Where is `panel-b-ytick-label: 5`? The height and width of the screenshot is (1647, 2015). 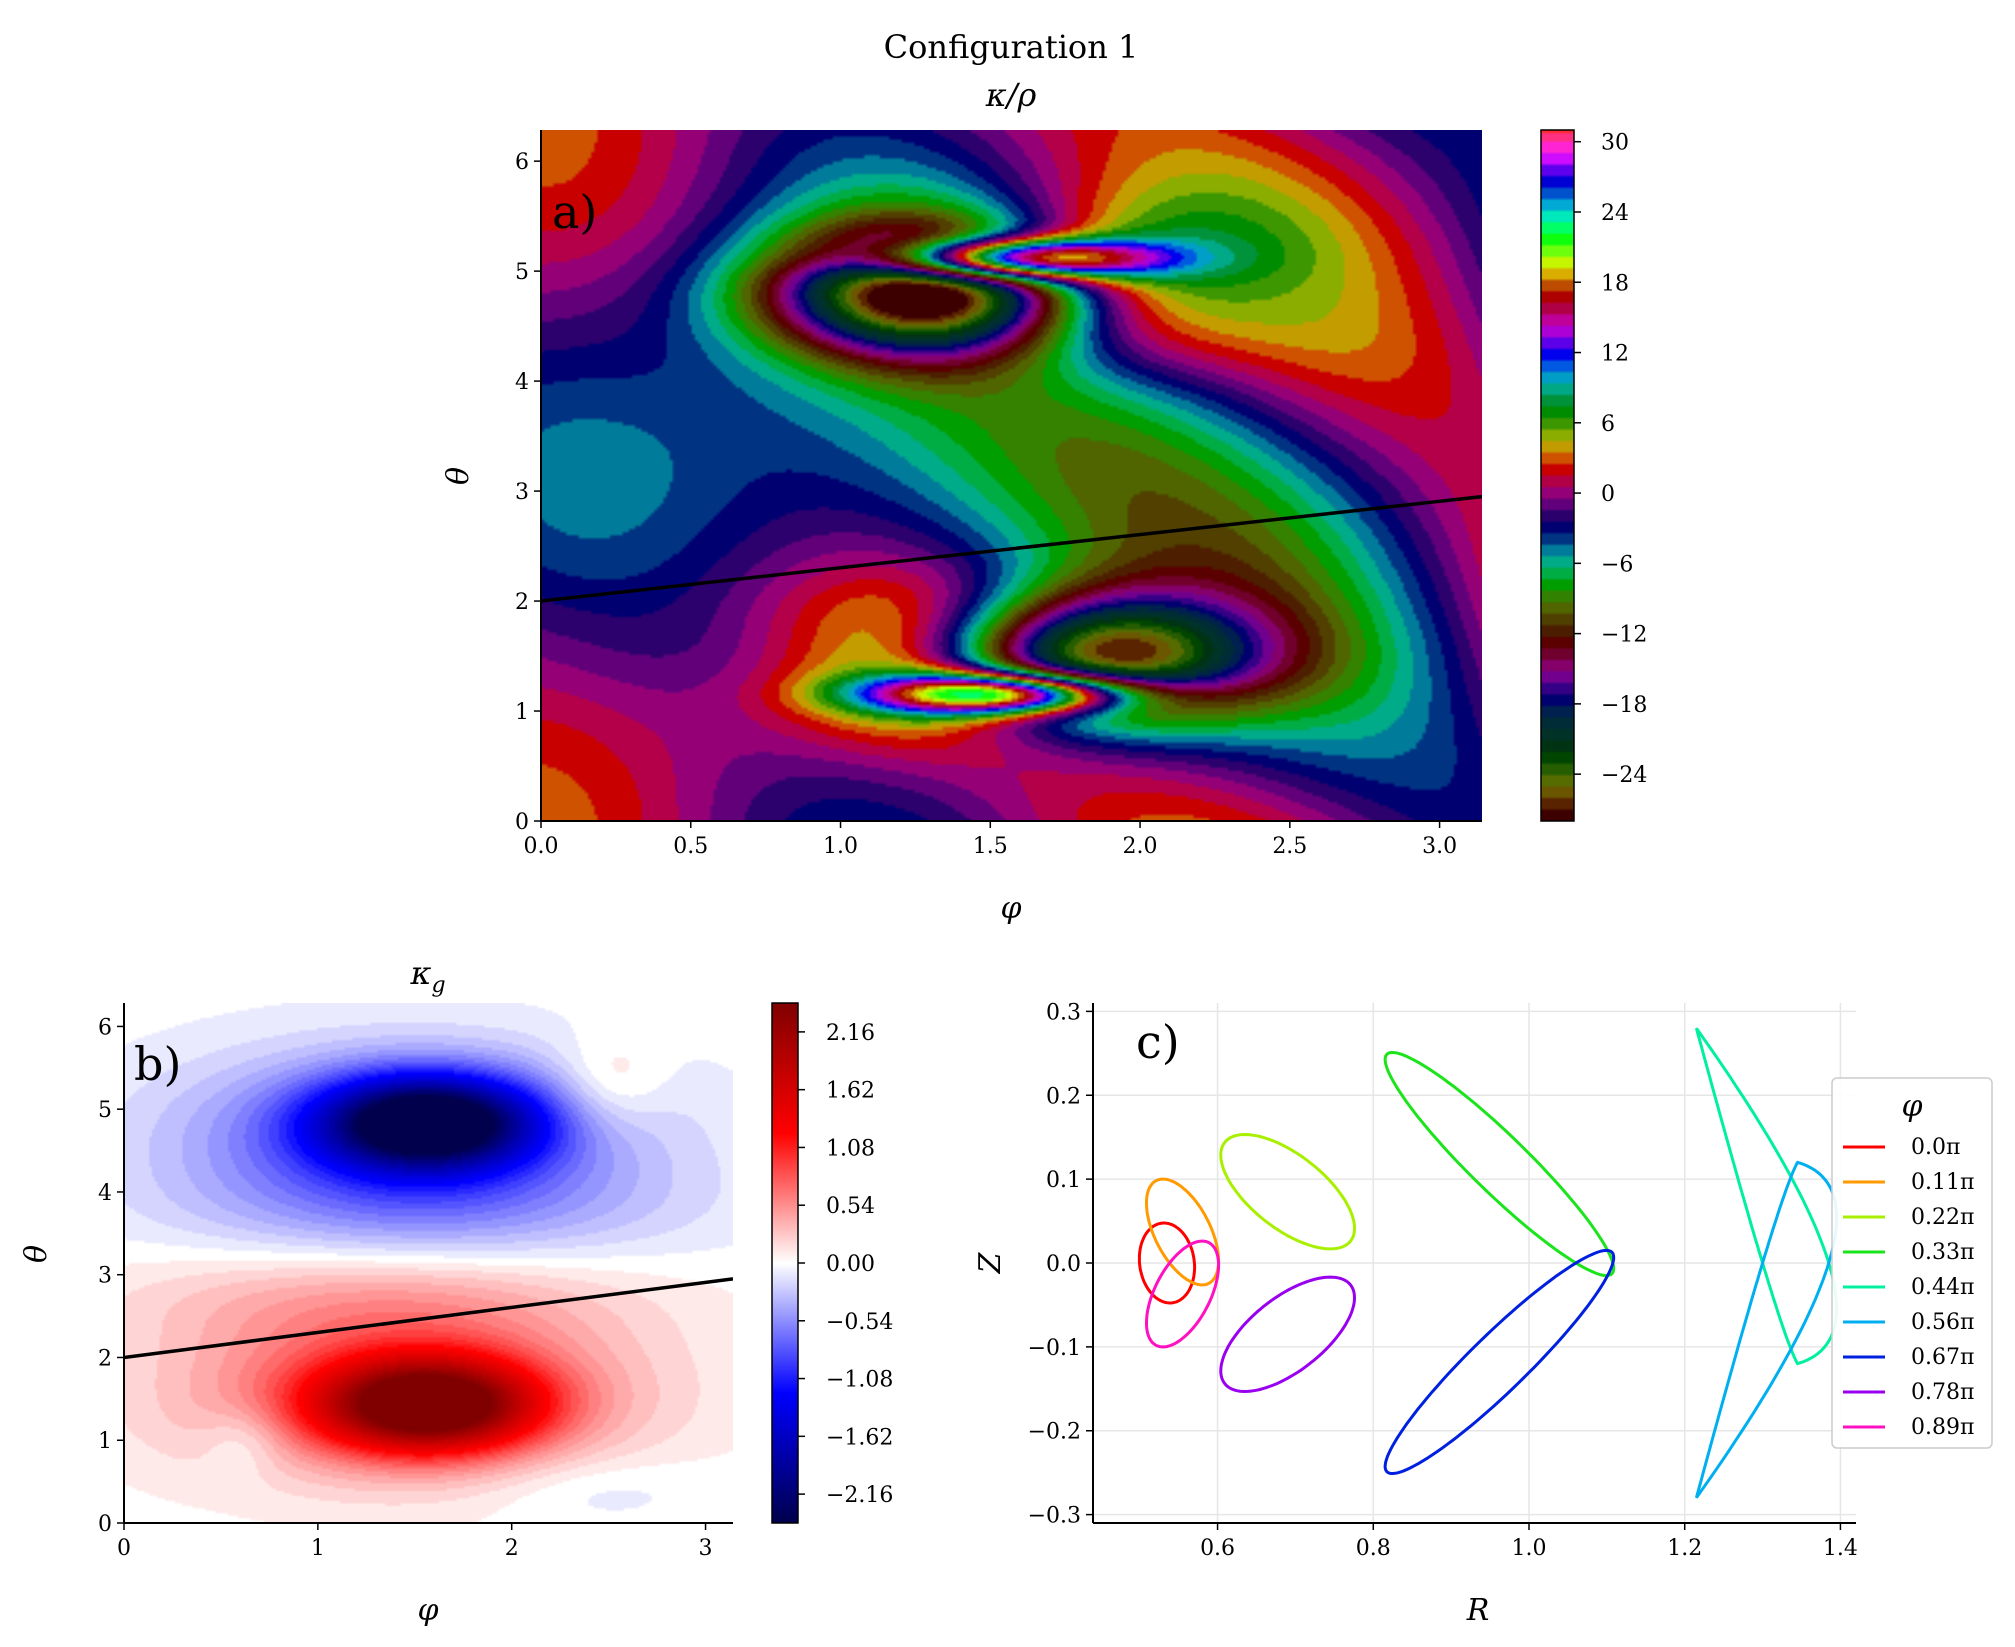
panel-b-ytick-label: 5 is located at coordinates (105, 1110).